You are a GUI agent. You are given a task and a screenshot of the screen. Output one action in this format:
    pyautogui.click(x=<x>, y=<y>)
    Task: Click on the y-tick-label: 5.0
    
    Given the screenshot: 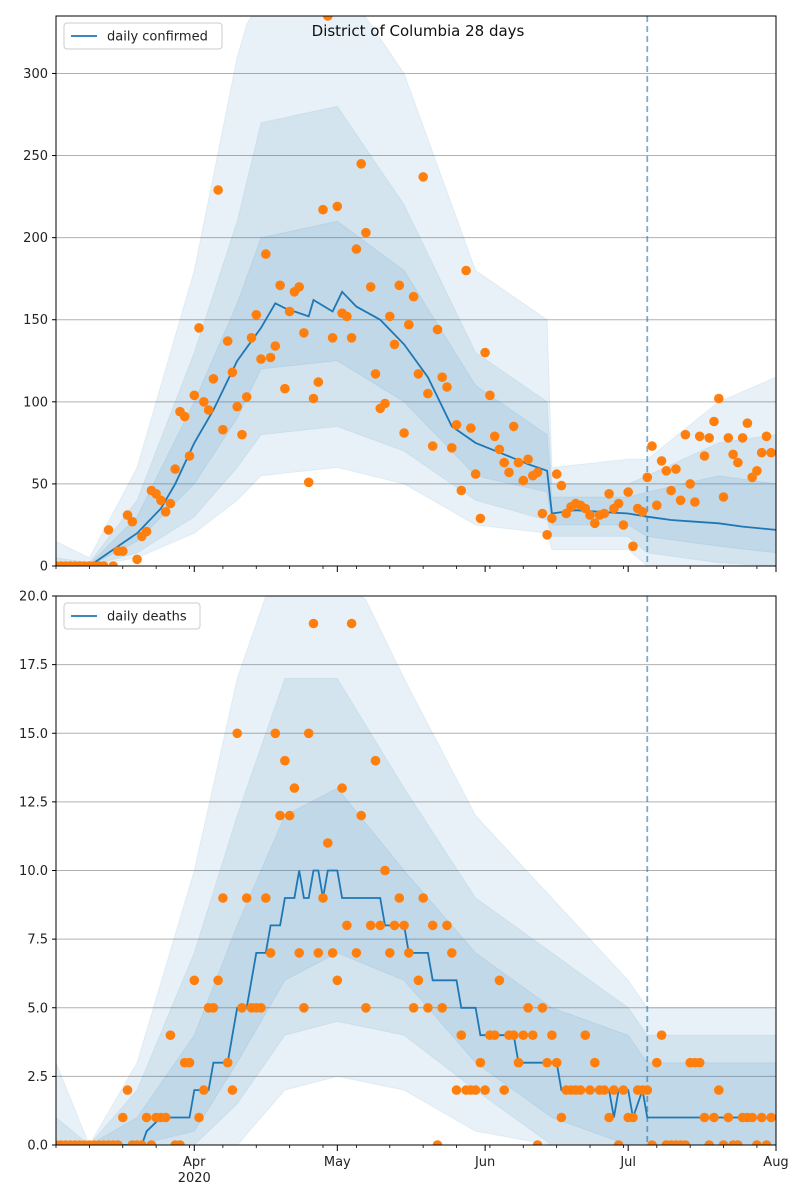 What is the action you would take?
    pyautogui.click(x=37, y=1008)
    